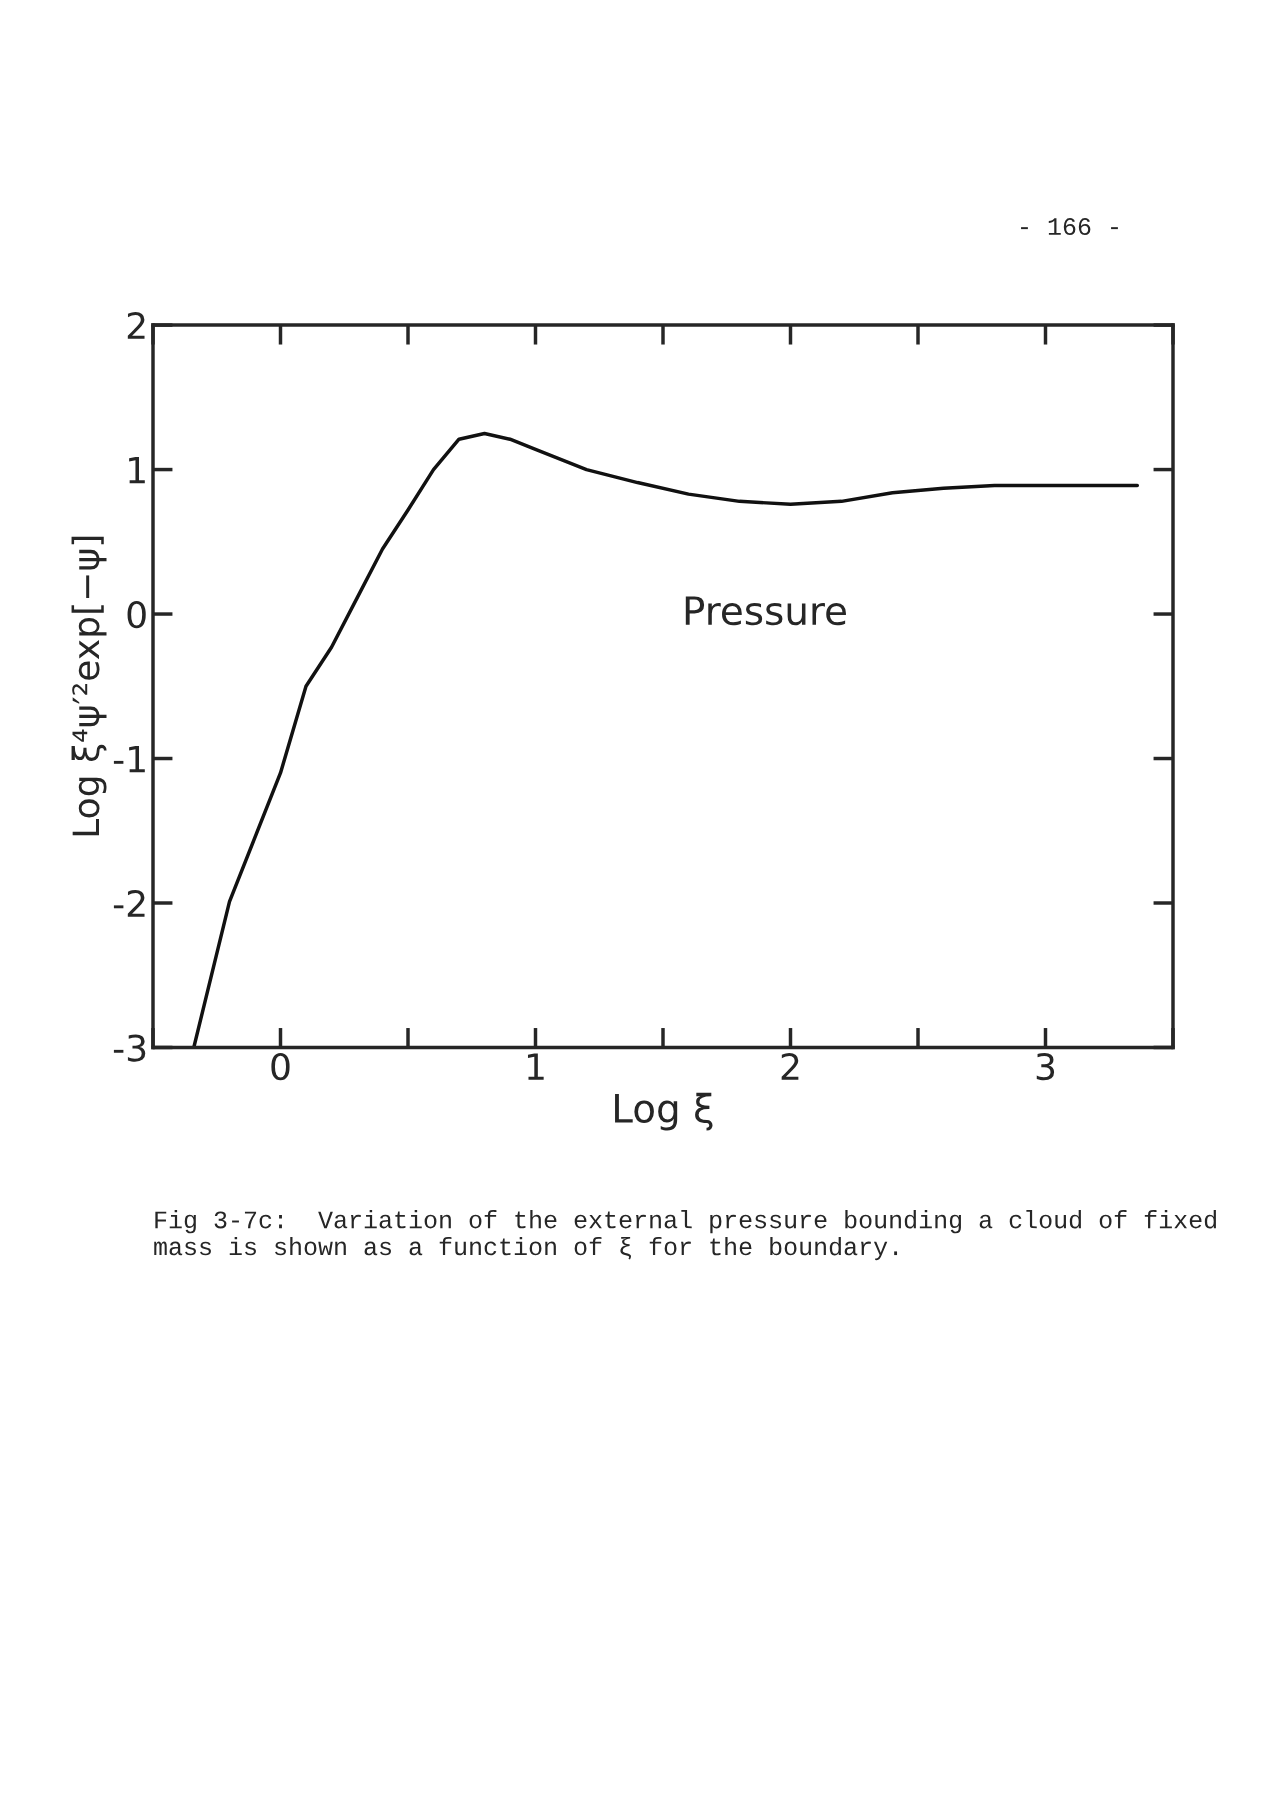 The width and height of the screenshot is (1275, 1806). I want to click on text: - 166 -, so click(1069, 227).